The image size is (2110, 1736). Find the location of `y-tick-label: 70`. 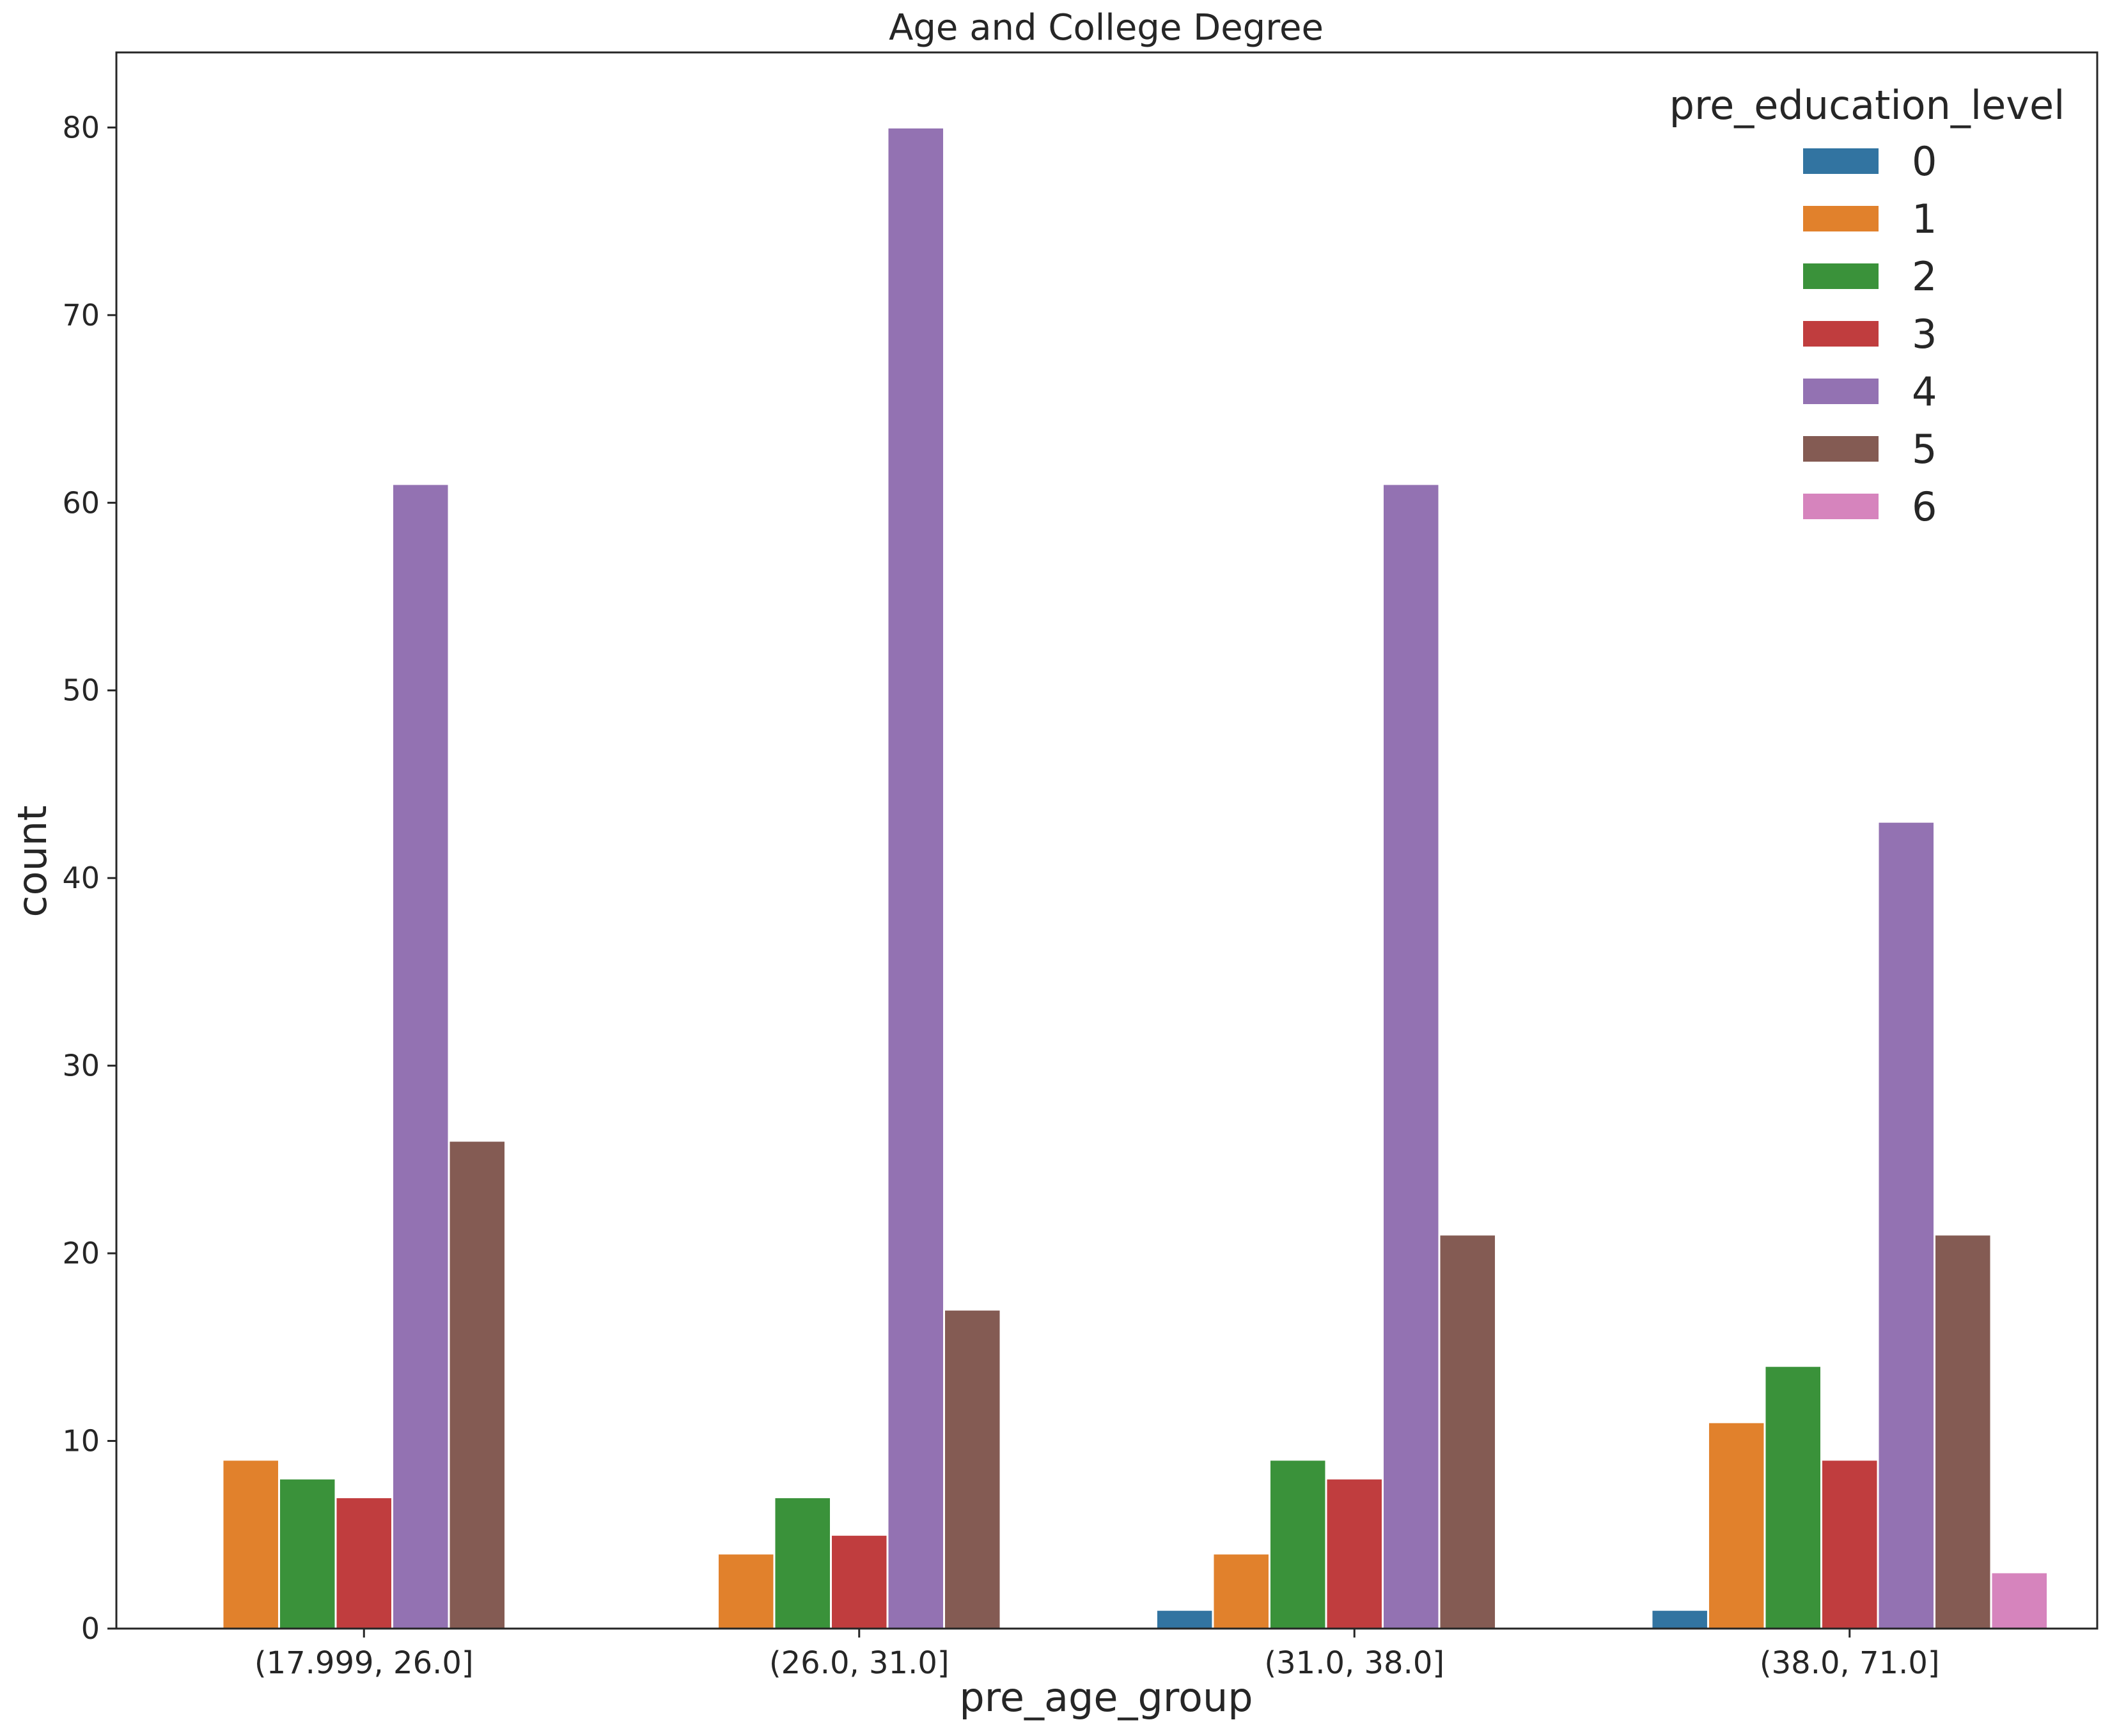

y-tick-label: 70 is located at coordinates (81, 315).